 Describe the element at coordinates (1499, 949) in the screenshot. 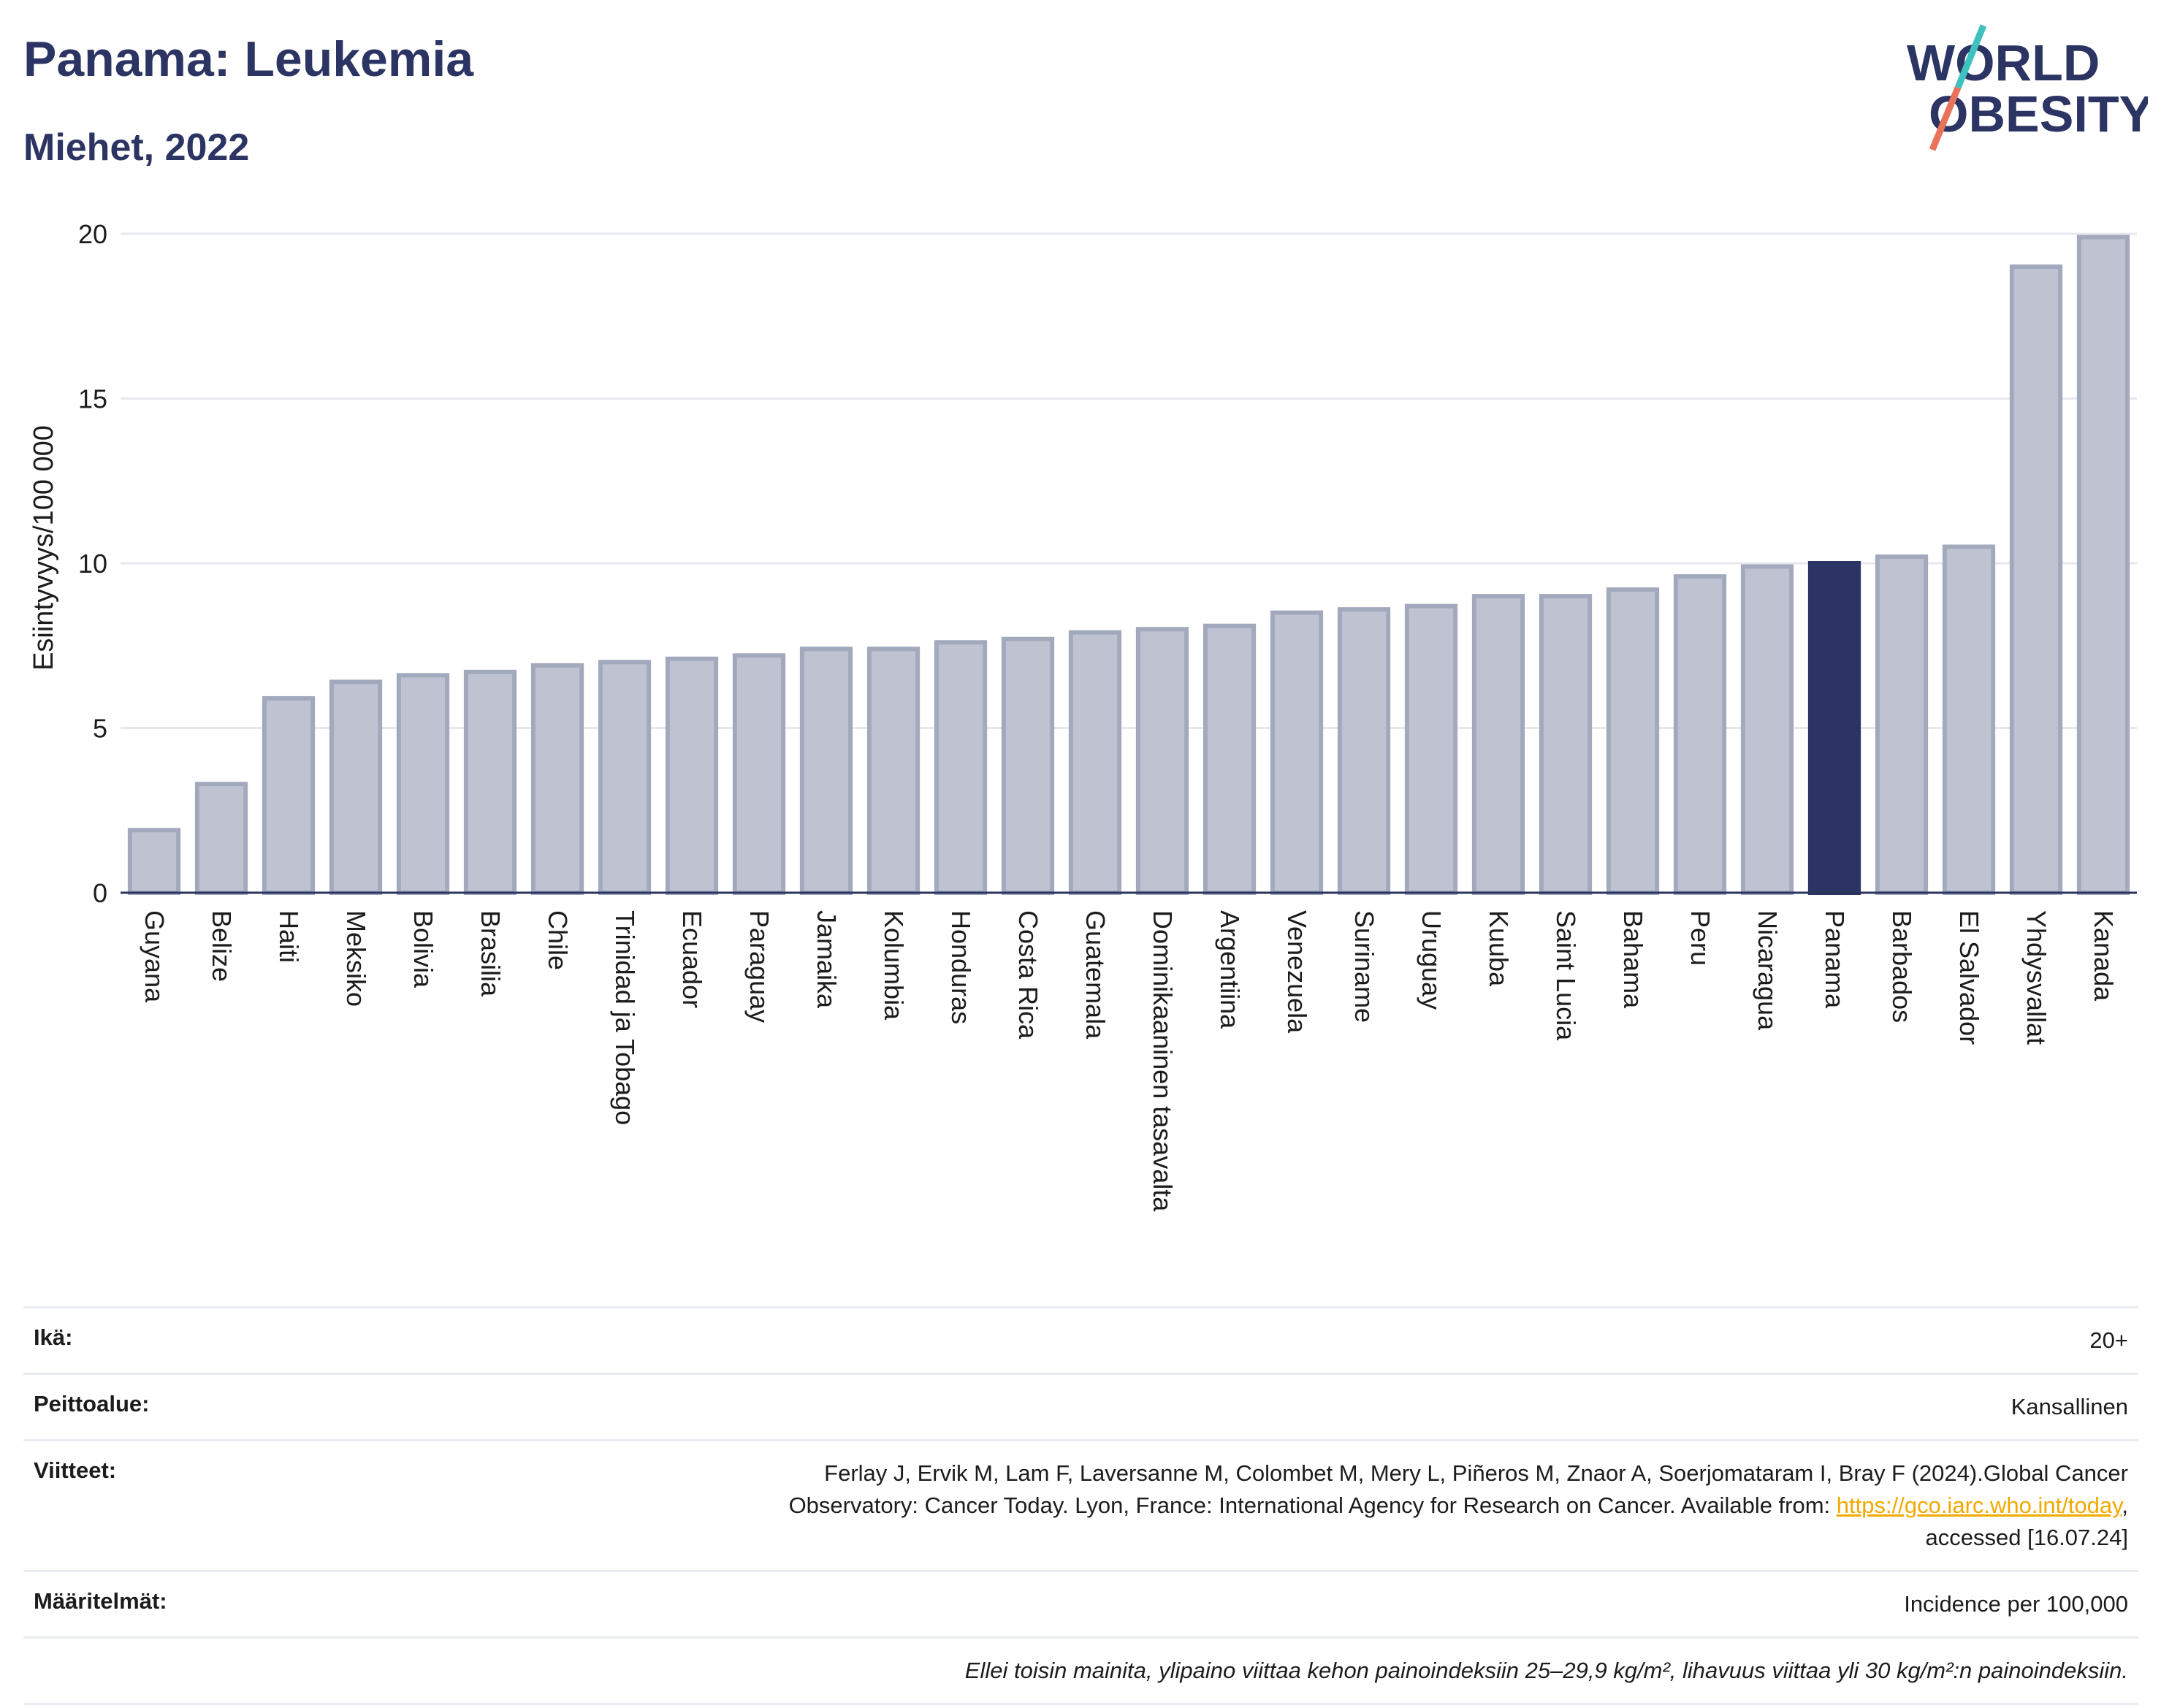

I see `x-tick-label: Kuuba` at that location.